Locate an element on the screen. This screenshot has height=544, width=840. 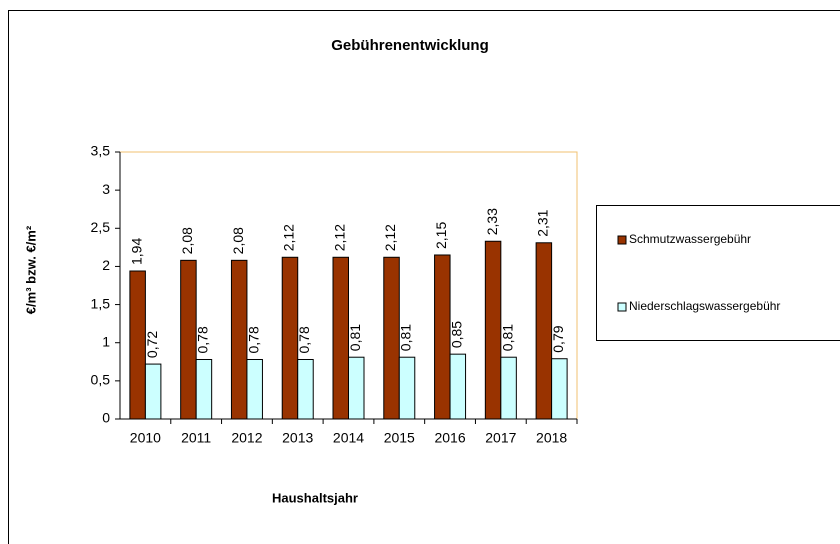
x-tick-label: 2016 is located at coordinates (449, 438).